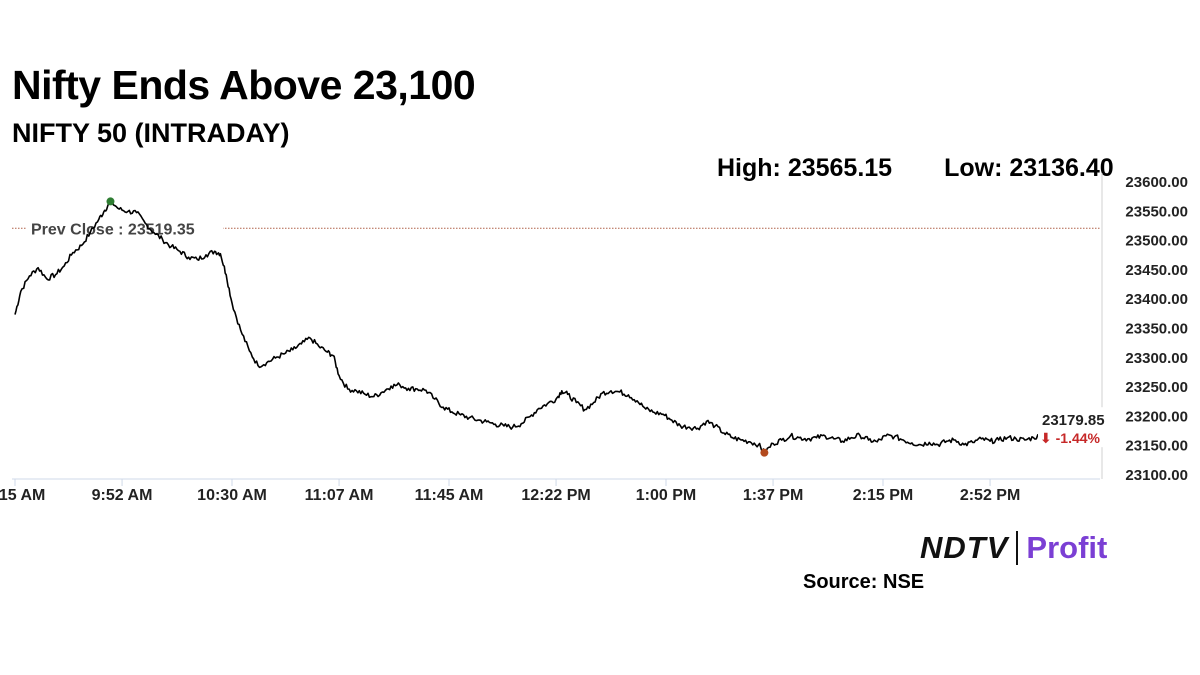  I want to click on prev-close-label: Prev Close : 23519.35, so click(113, 229).